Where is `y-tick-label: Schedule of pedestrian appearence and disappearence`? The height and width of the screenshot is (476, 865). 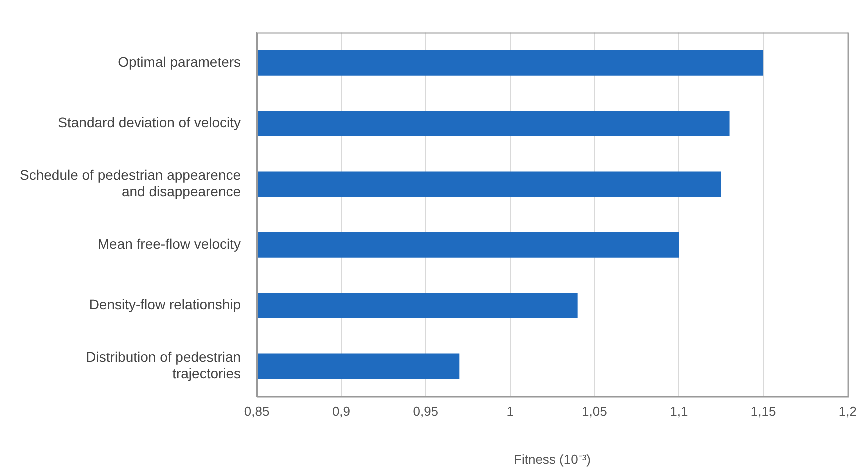
y-tick-label: Schedule of pedestrian appearence and disappearence is located at coordinates (131, 183).